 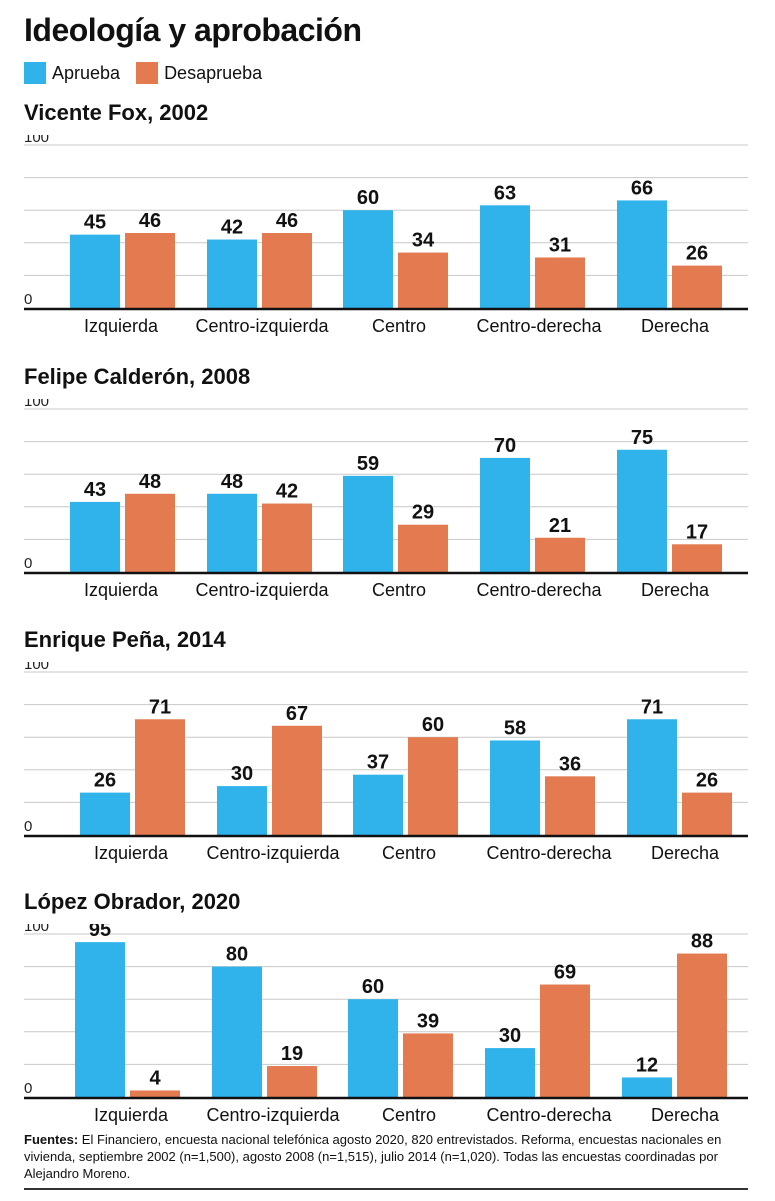 I want to click on legend-item-aprueba: Aprueba, so click(x=72, y=73).